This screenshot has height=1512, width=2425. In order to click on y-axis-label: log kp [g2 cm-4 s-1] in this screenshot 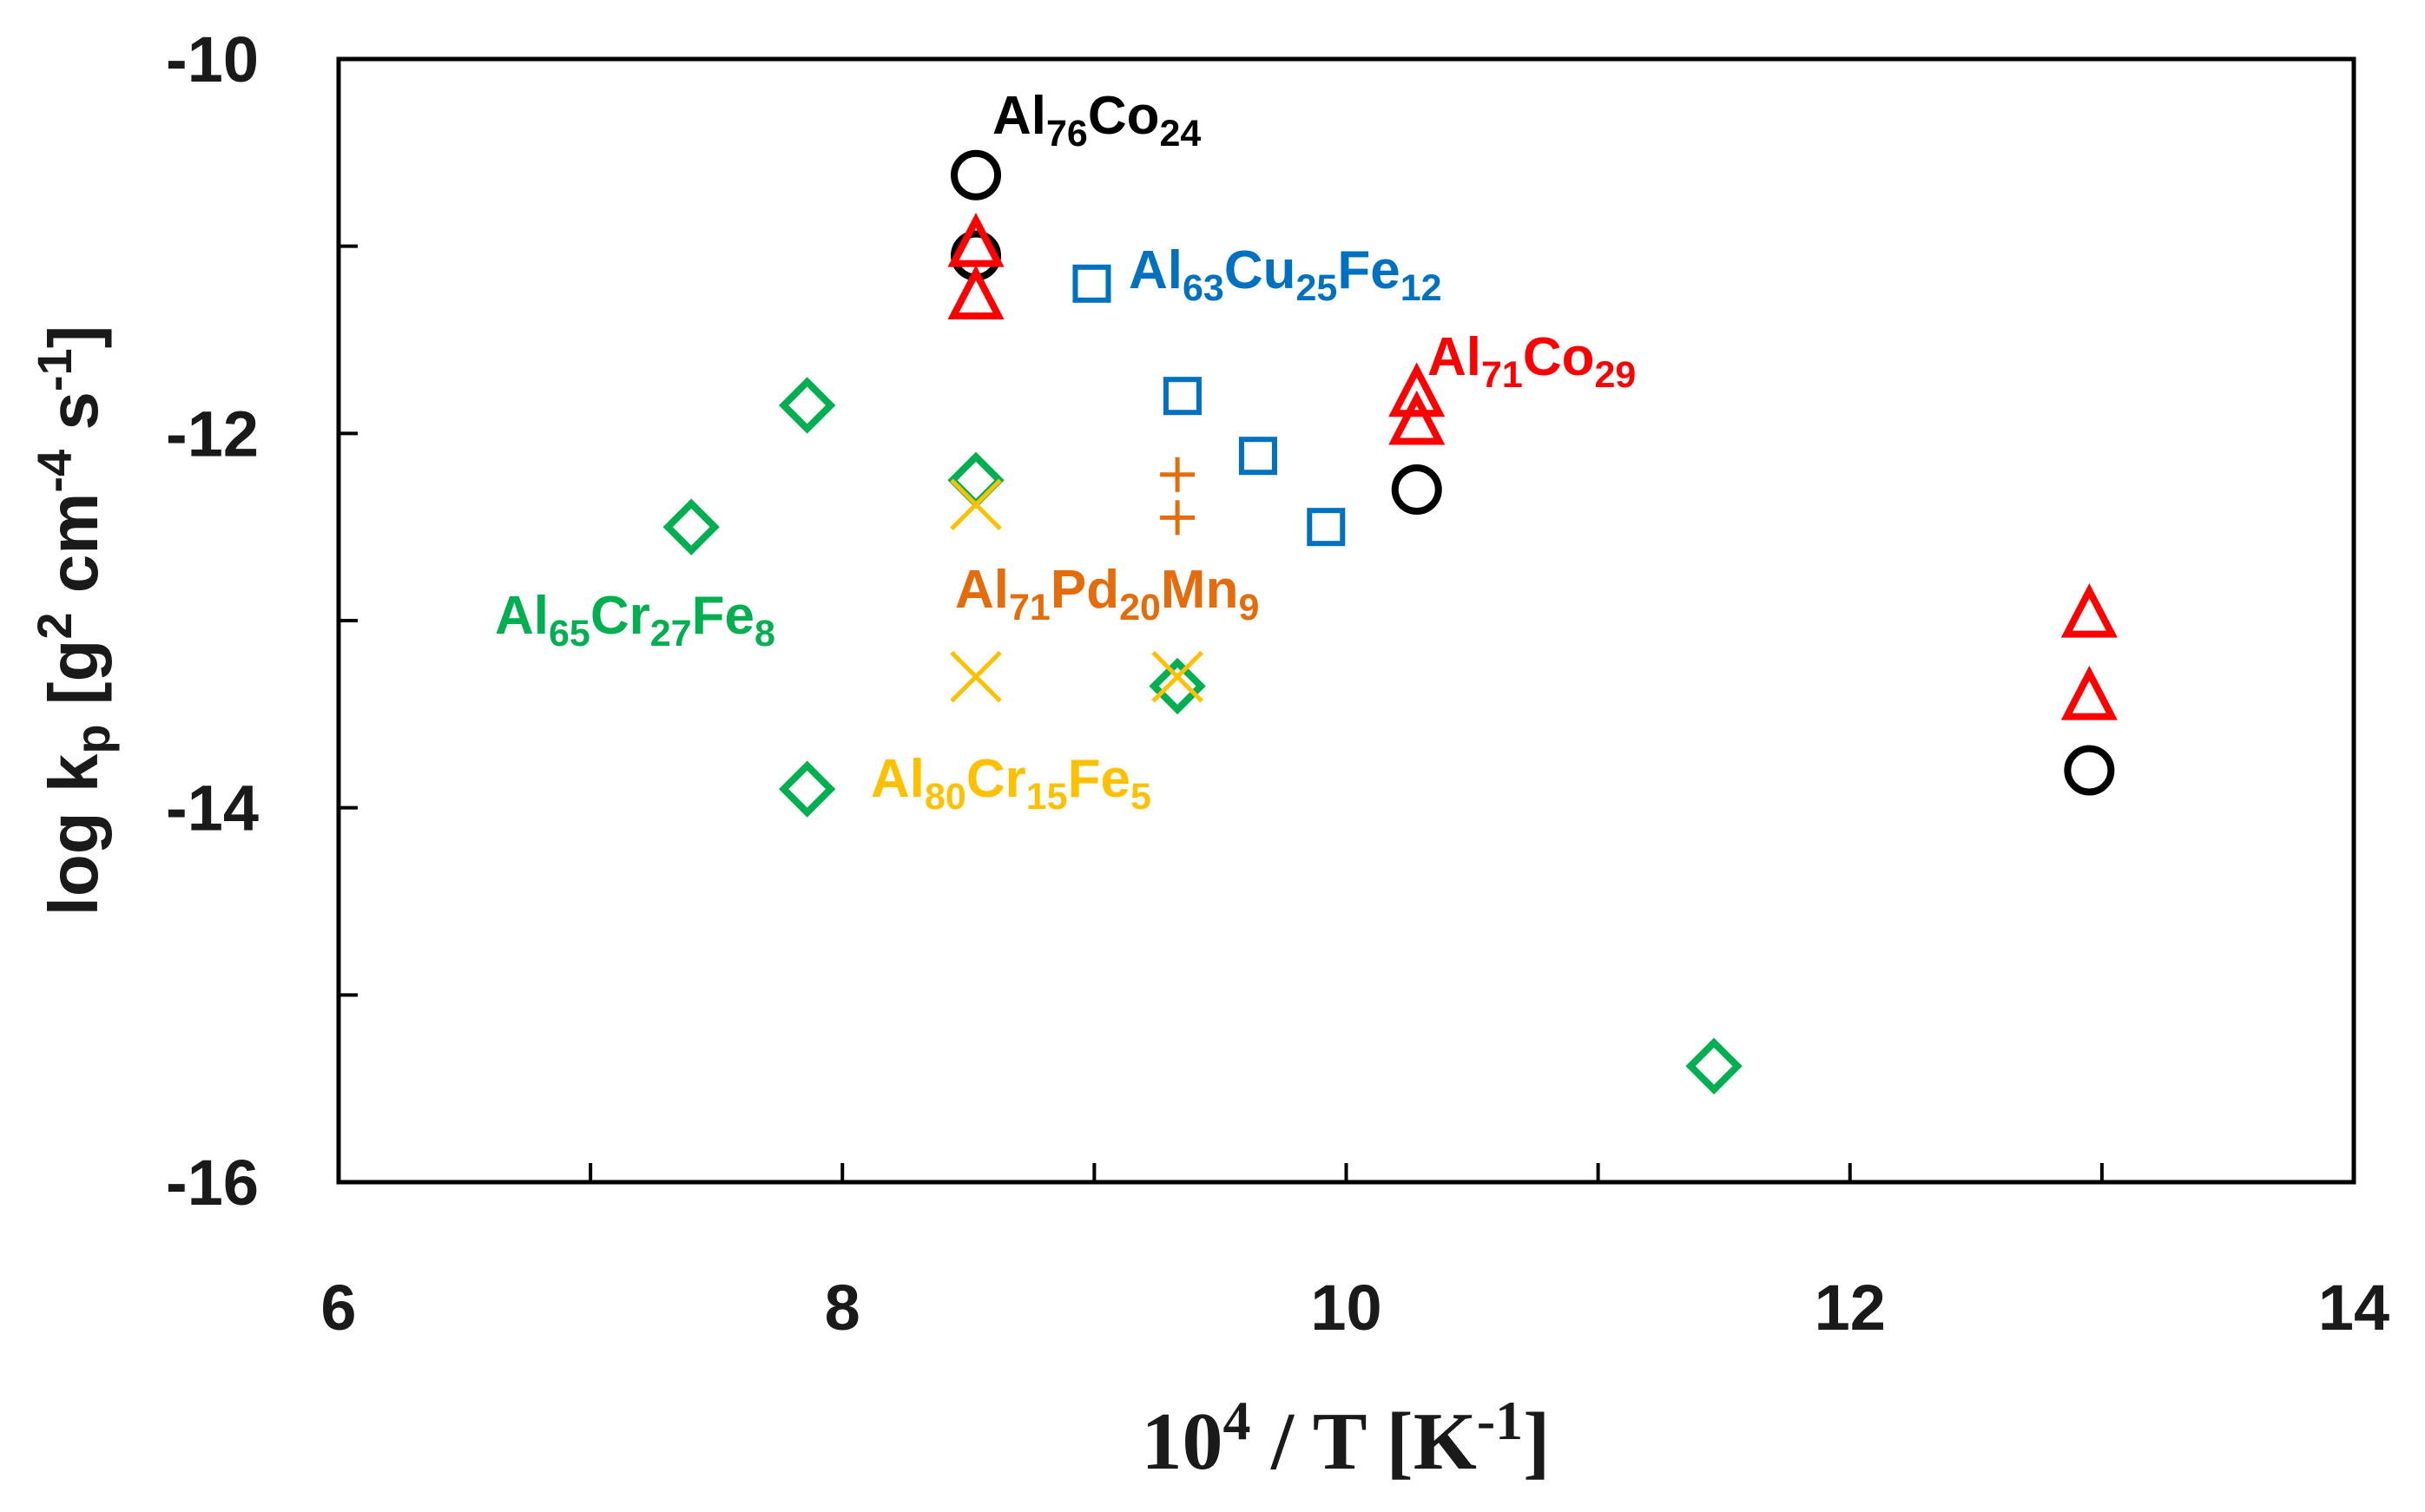, I will do `click(73, 621)`.